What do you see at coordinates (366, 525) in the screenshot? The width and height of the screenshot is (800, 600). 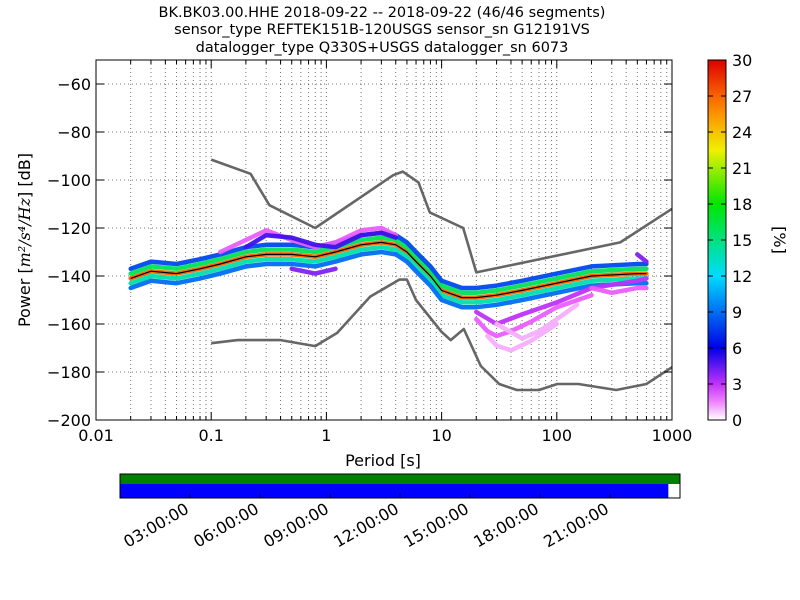 I see `time-tick-label: 12:00:00` at bounding box center [366, 525].